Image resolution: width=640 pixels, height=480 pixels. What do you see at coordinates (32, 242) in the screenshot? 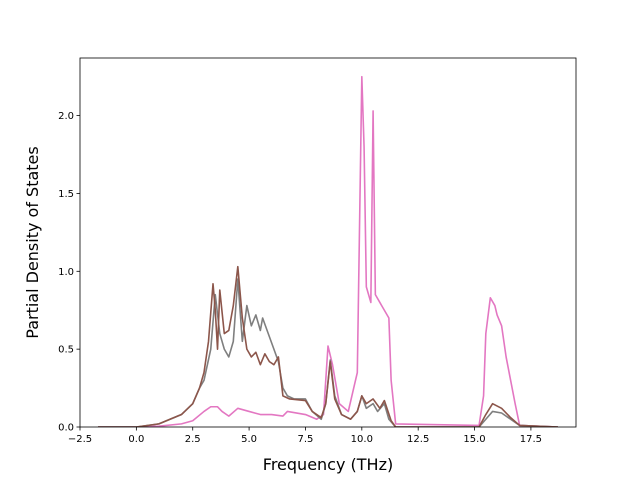
I see `y-axis-label: Partial Density of States` at bounding box center [32, 242].